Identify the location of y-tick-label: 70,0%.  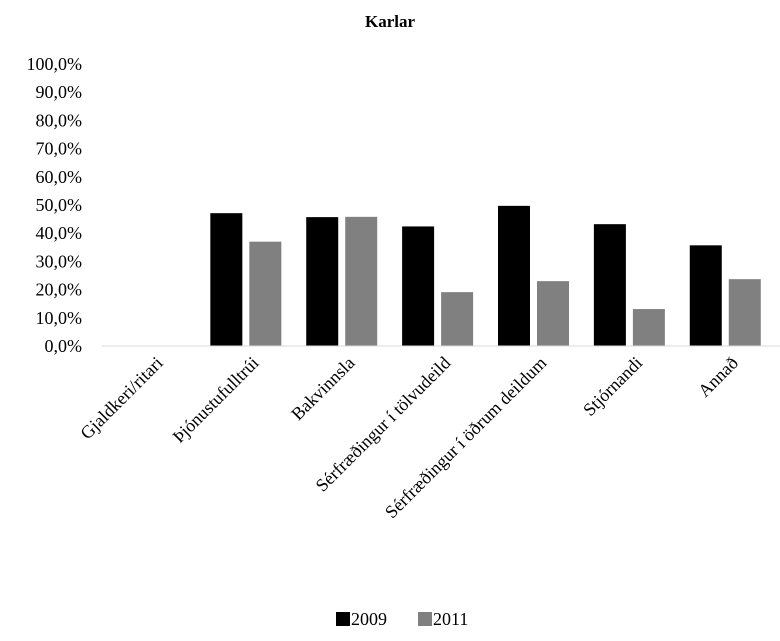
(59, 149).